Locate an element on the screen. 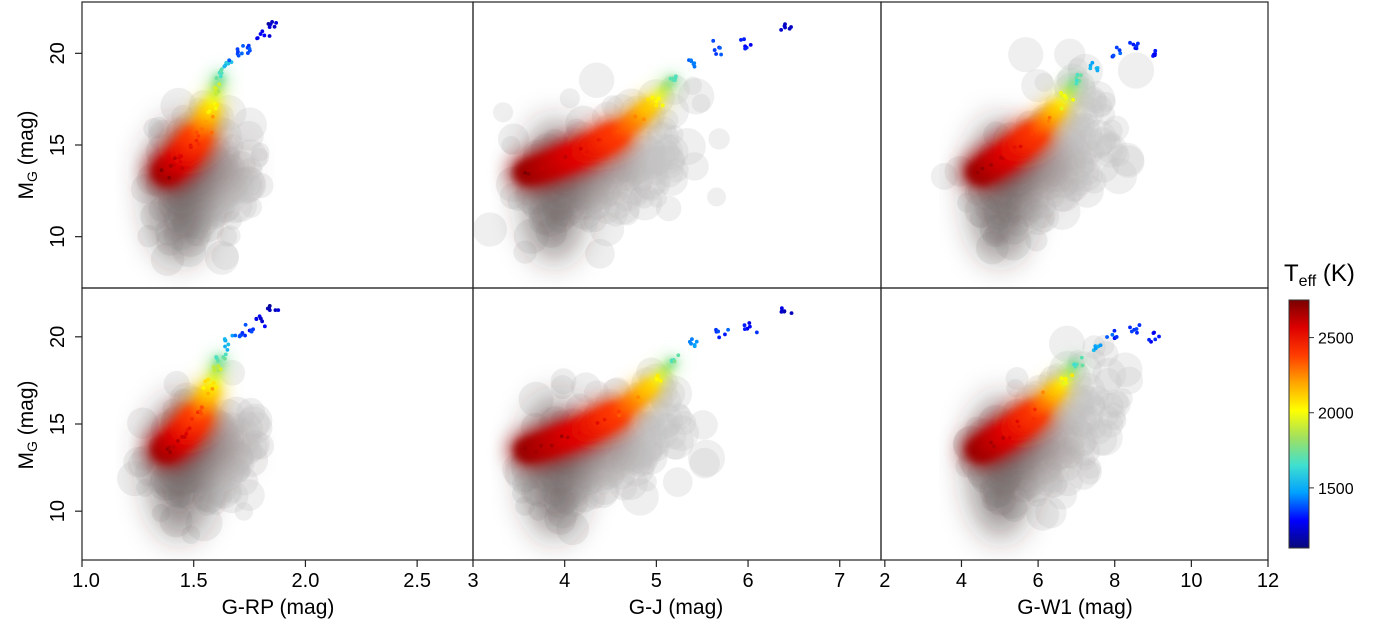 The image size is (1389, 626). sequence-trace is located at coordinates (1020, 412).